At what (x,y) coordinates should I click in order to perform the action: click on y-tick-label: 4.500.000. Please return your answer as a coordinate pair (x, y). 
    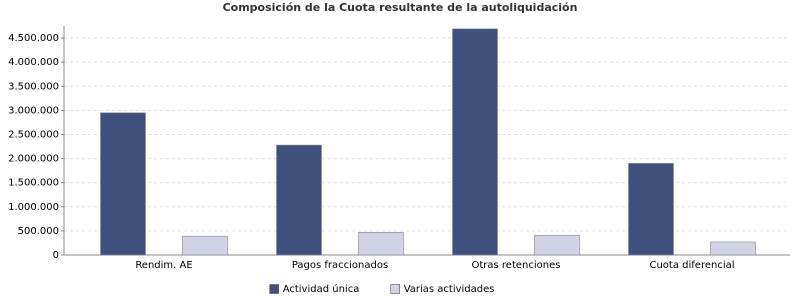
    Looking at the image, I should click on (33, 38).